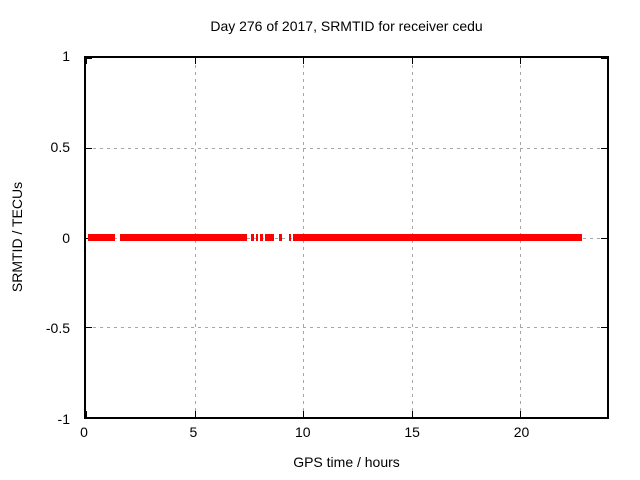 This screenshot has height=480, width=640. What do you see at coordinates (412, 432) in the screenshot?
I see `x-tick-label: 15` at bounding box center [412, 432].